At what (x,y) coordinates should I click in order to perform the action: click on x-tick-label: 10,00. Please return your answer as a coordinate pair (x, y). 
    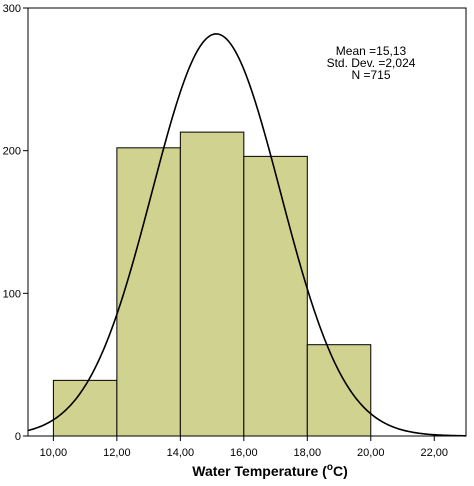
    Looking at the image, I should click on (54, 453).